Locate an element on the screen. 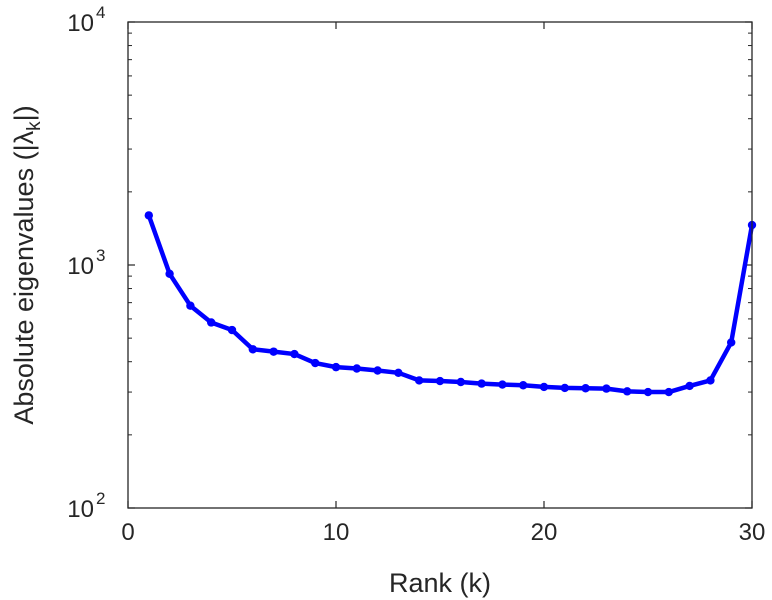  x-axis-label: Rank (k) is located at coordinates (440, 583).